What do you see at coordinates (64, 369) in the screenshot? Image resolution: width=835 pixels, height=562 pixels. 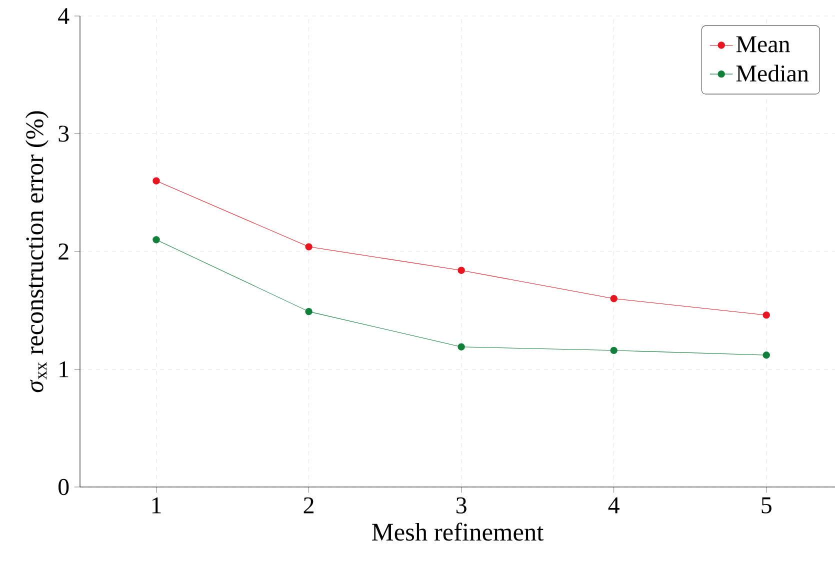 I see `y-tick-label: 1` at bounding box center [64, 369].